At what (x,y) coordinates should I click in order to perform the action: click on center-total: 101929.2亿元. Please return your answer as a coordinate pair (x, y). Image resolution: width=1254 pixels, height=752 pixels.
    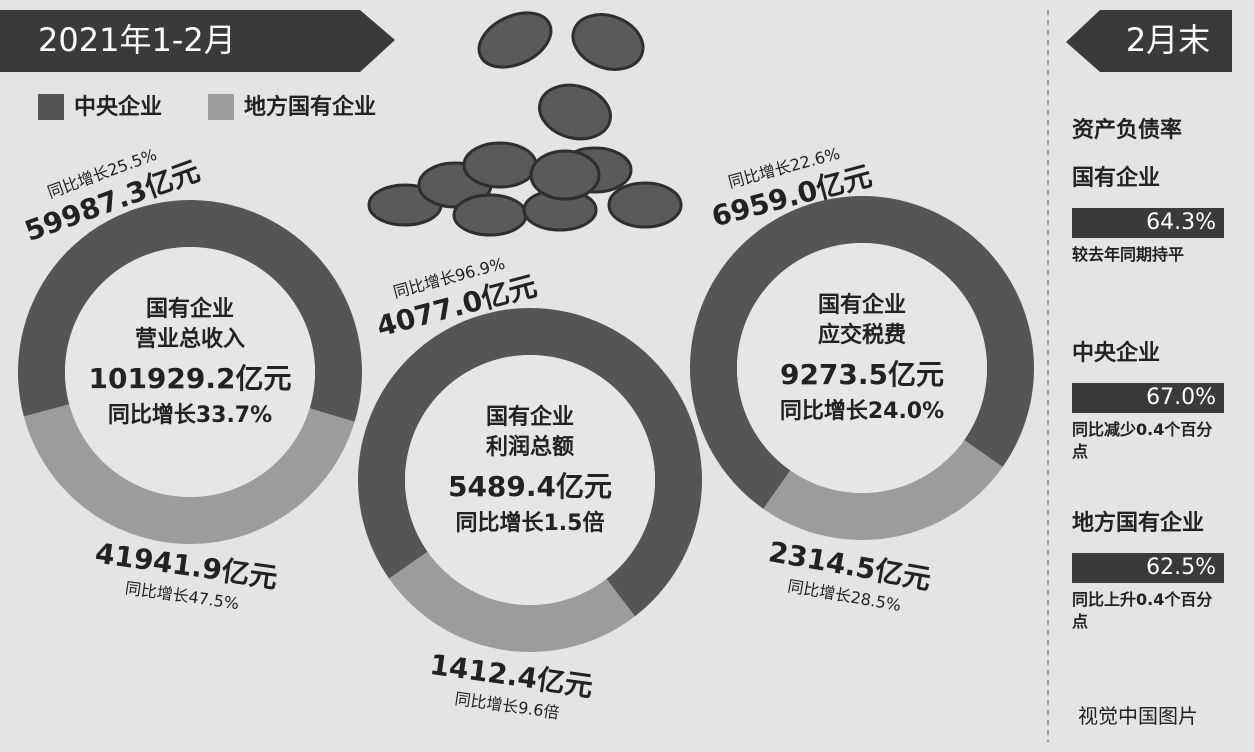
    Looking at the image, I should click on (189, 378).